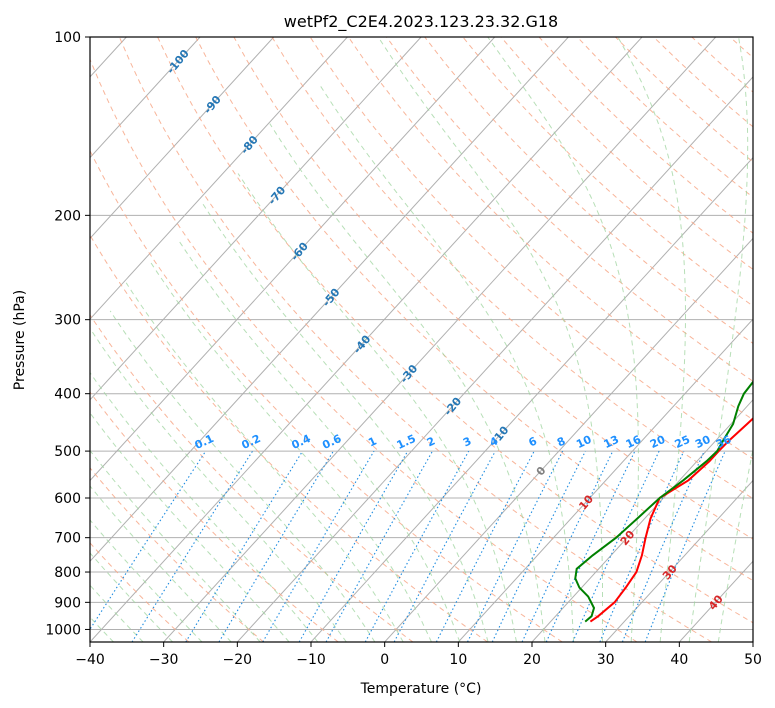 The image size is (775, 708). What do you see at coordinates (682, 442) in the screenshot?
I see `mixing-ratio-label: 25` at bounding box center [682, 442].